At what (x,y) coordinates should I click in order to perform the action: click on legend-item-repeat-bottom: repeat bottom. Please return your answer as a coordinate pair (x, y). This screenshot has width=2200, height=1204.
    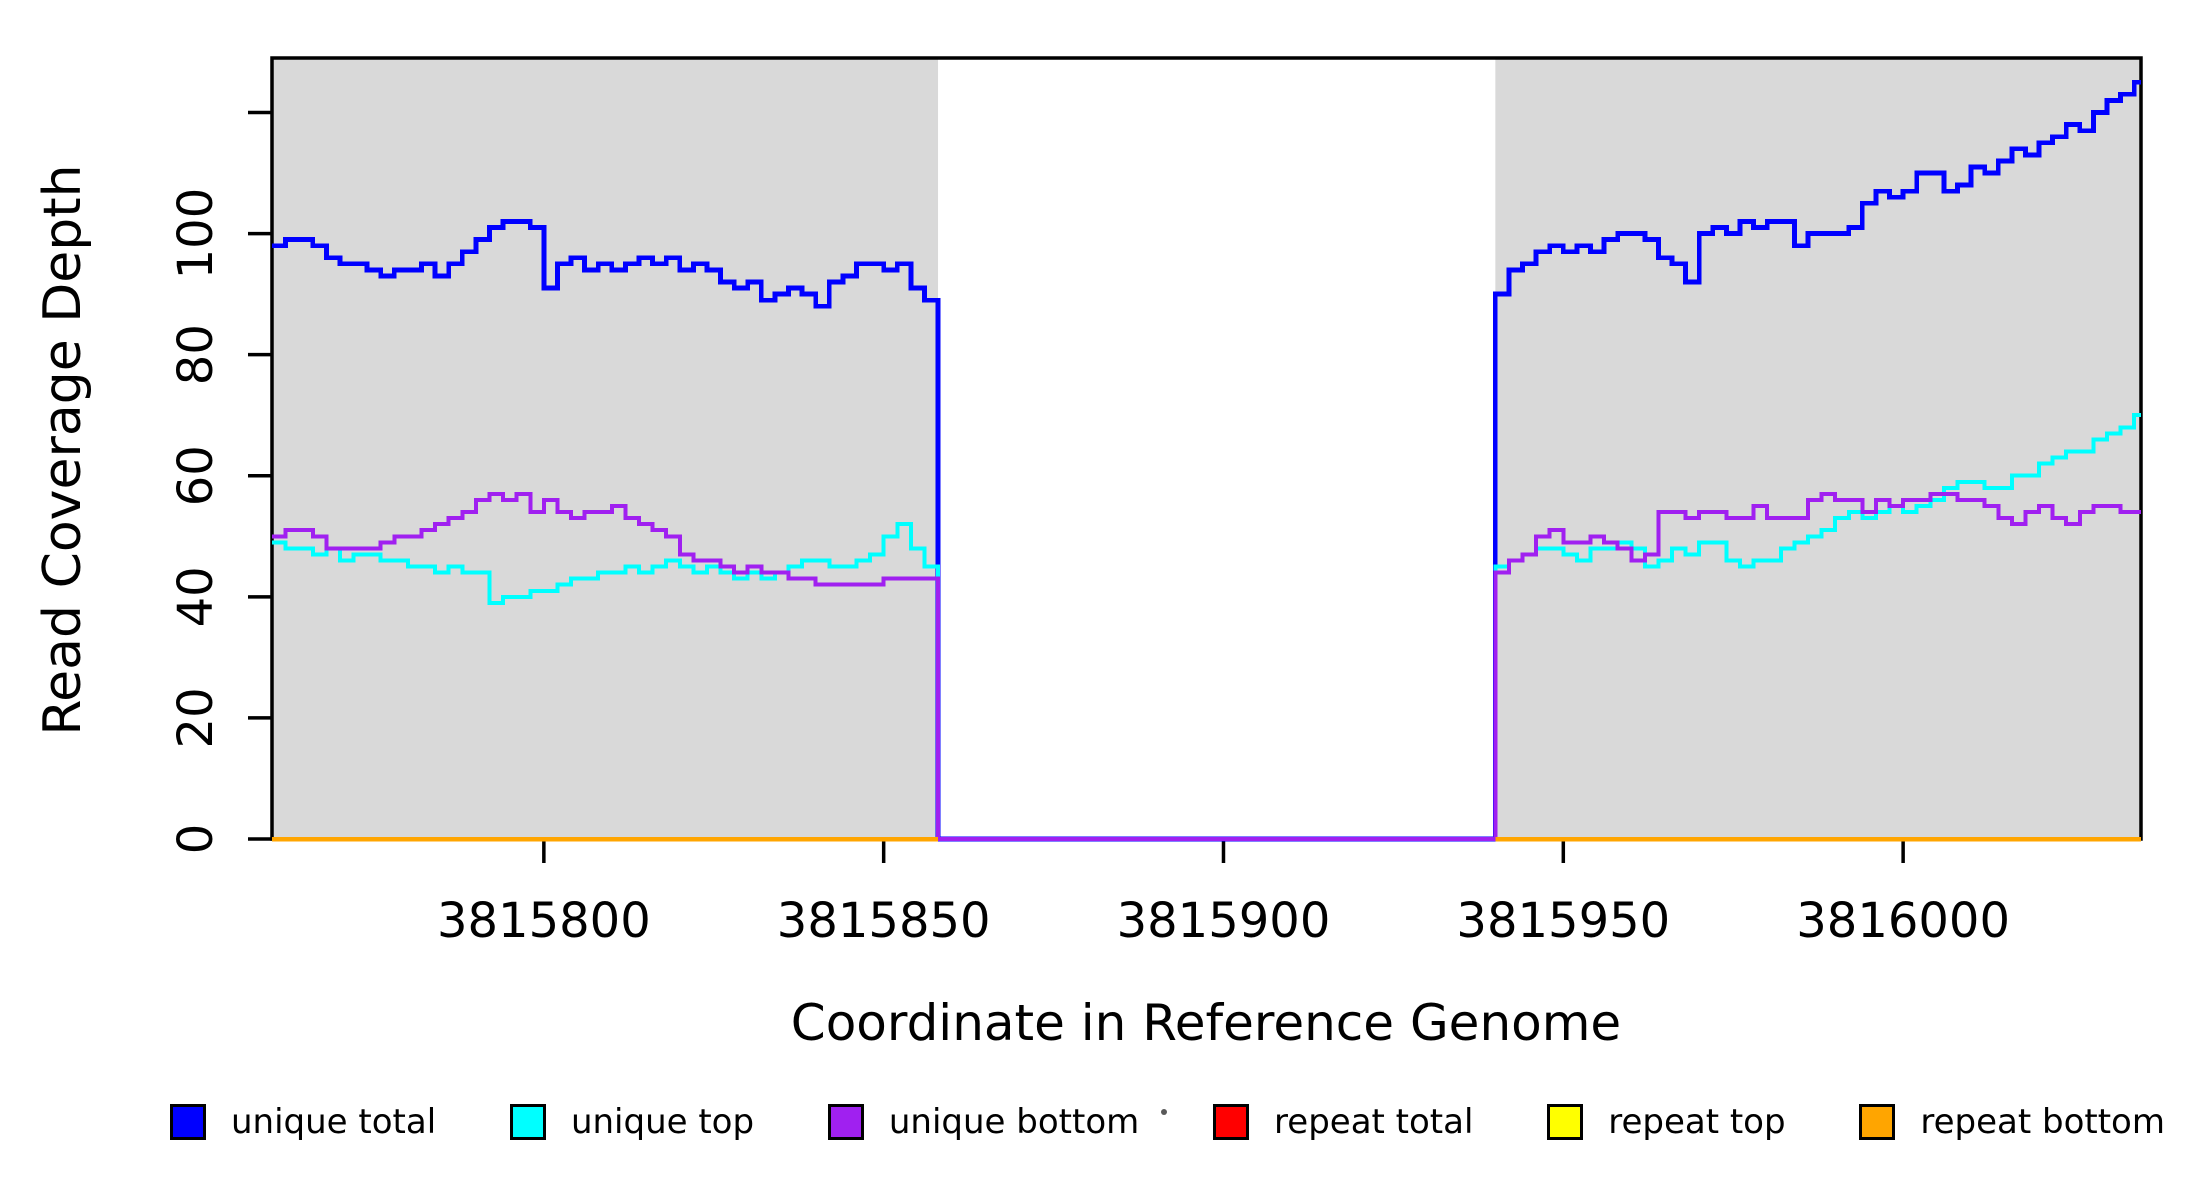
    Looking at the image, I should click on (2012, 1122).